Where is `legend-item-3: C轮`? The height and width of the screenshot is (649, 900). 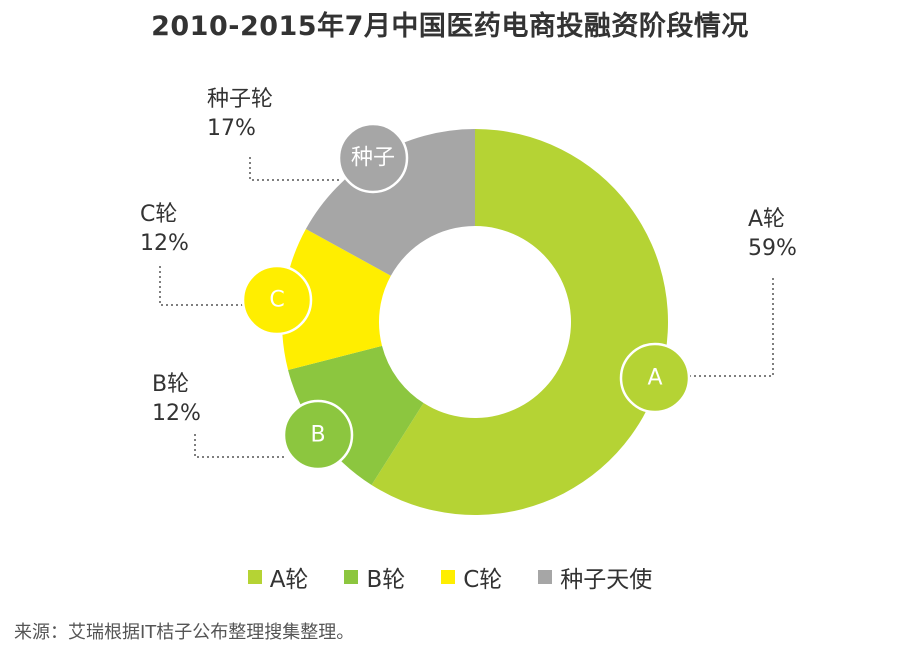
legend-item-3: C轮 is located at coordinates (471, 577).